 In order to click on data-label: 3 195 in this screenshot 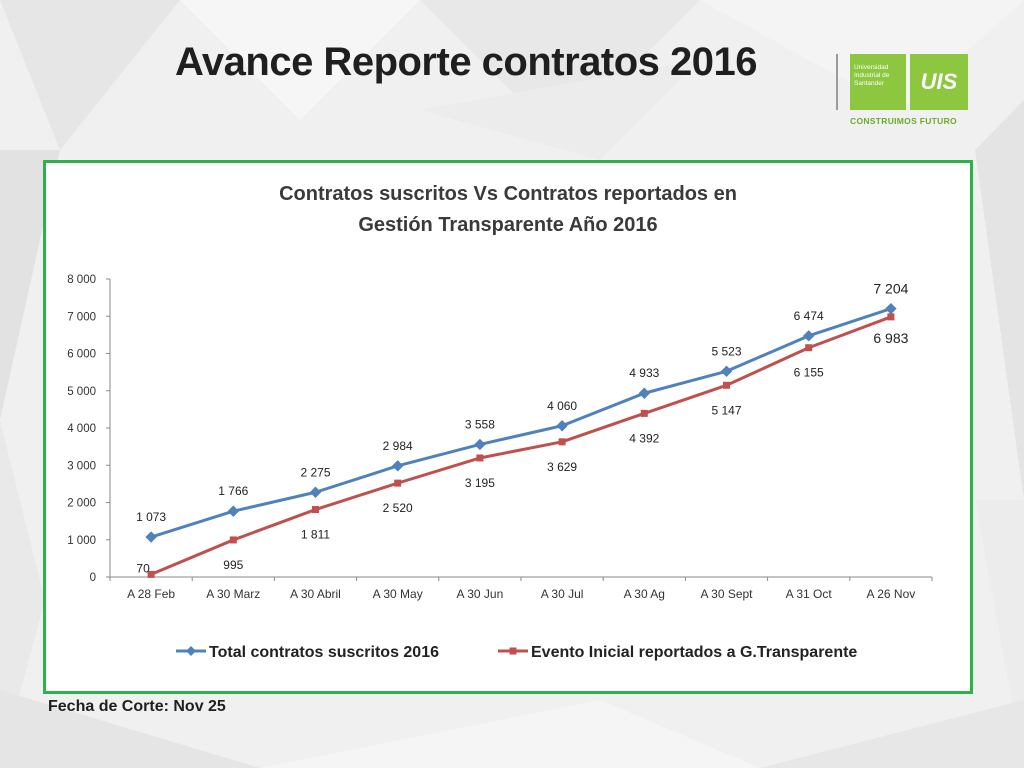, I will do `click(480, 483)`.